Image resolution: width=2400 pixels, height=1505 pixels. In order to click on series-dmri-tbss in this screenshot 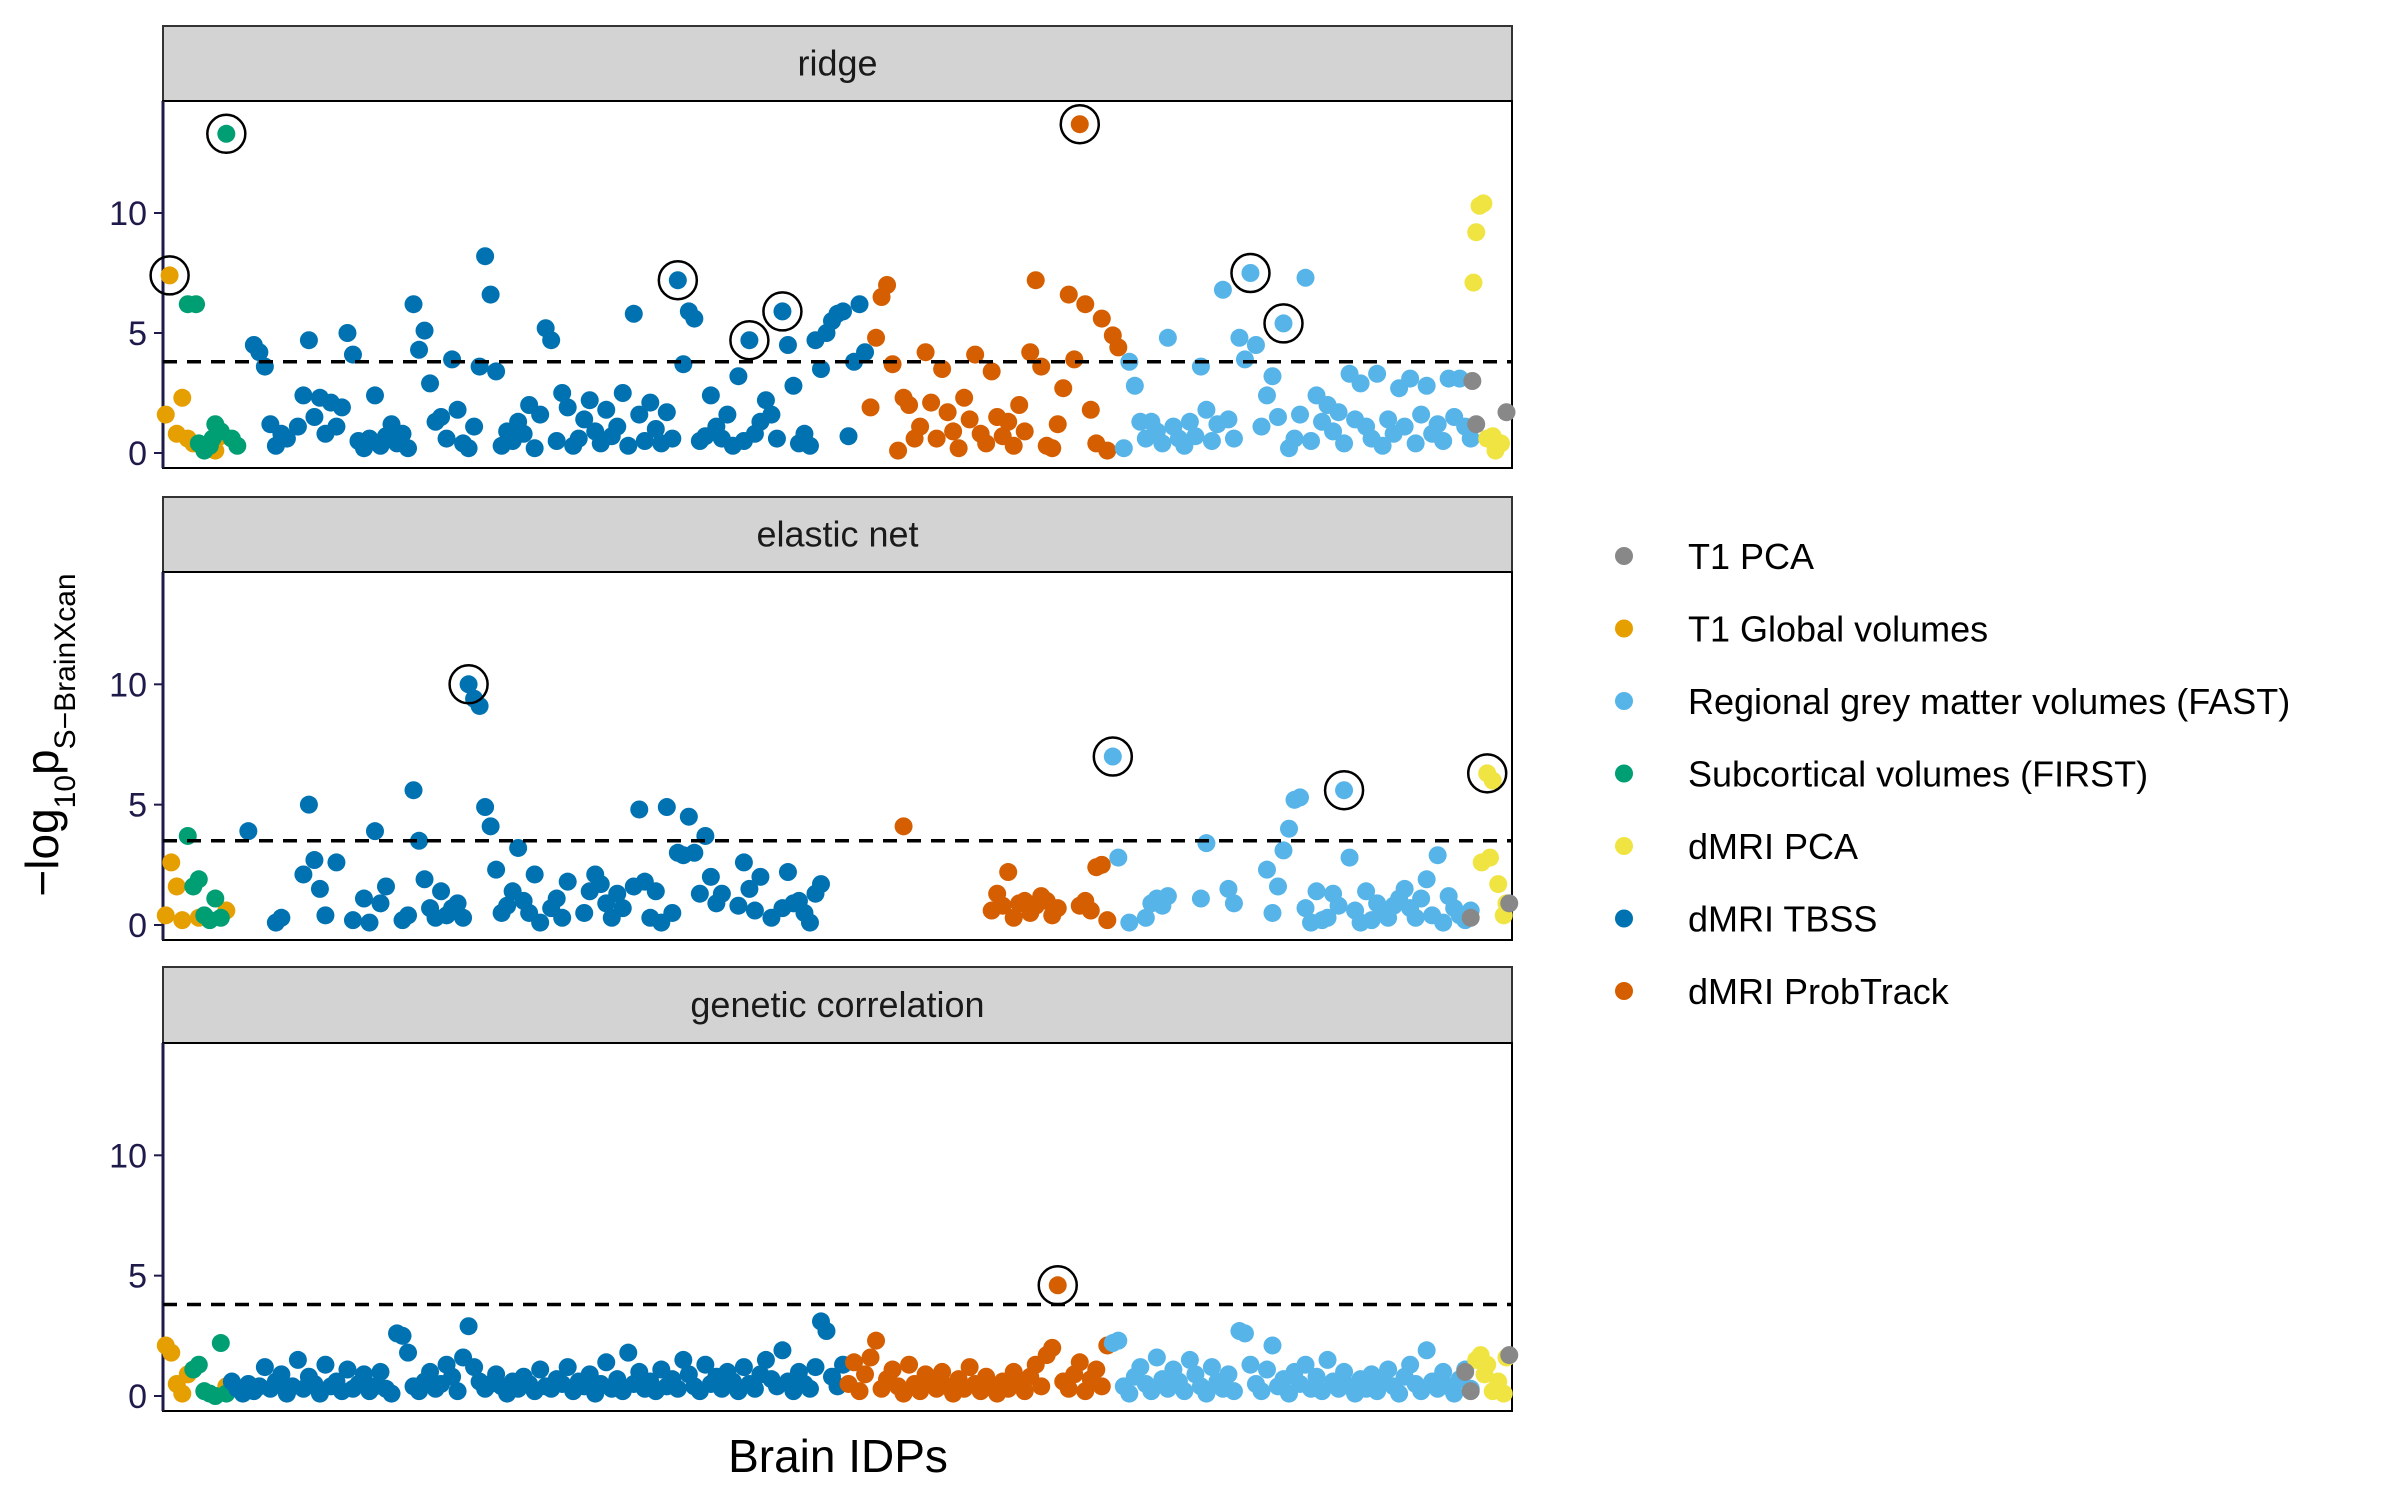, I will do `click(537, 1357)`.